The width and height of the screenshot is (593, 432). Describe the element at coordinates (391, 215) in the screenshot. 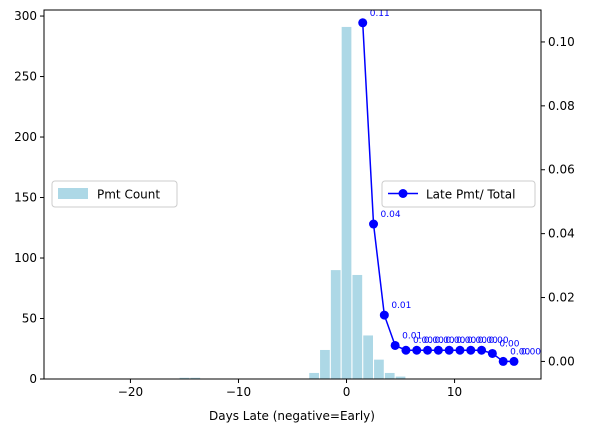

I see `data-label: 0.04` at that location.